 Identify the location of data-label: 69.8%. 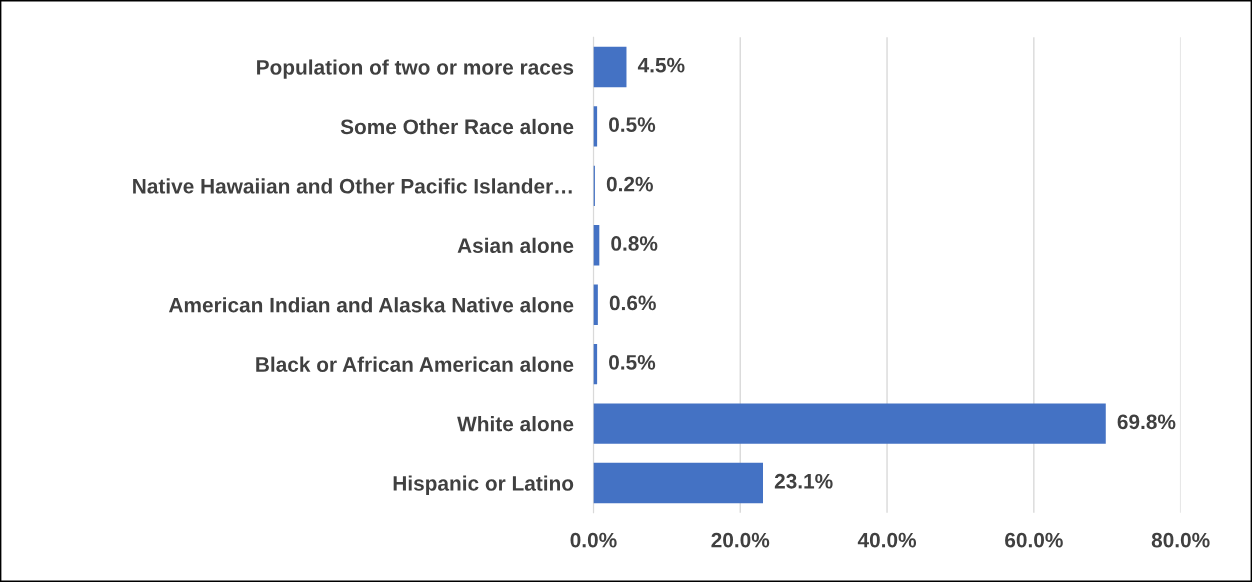
(1146, 422).